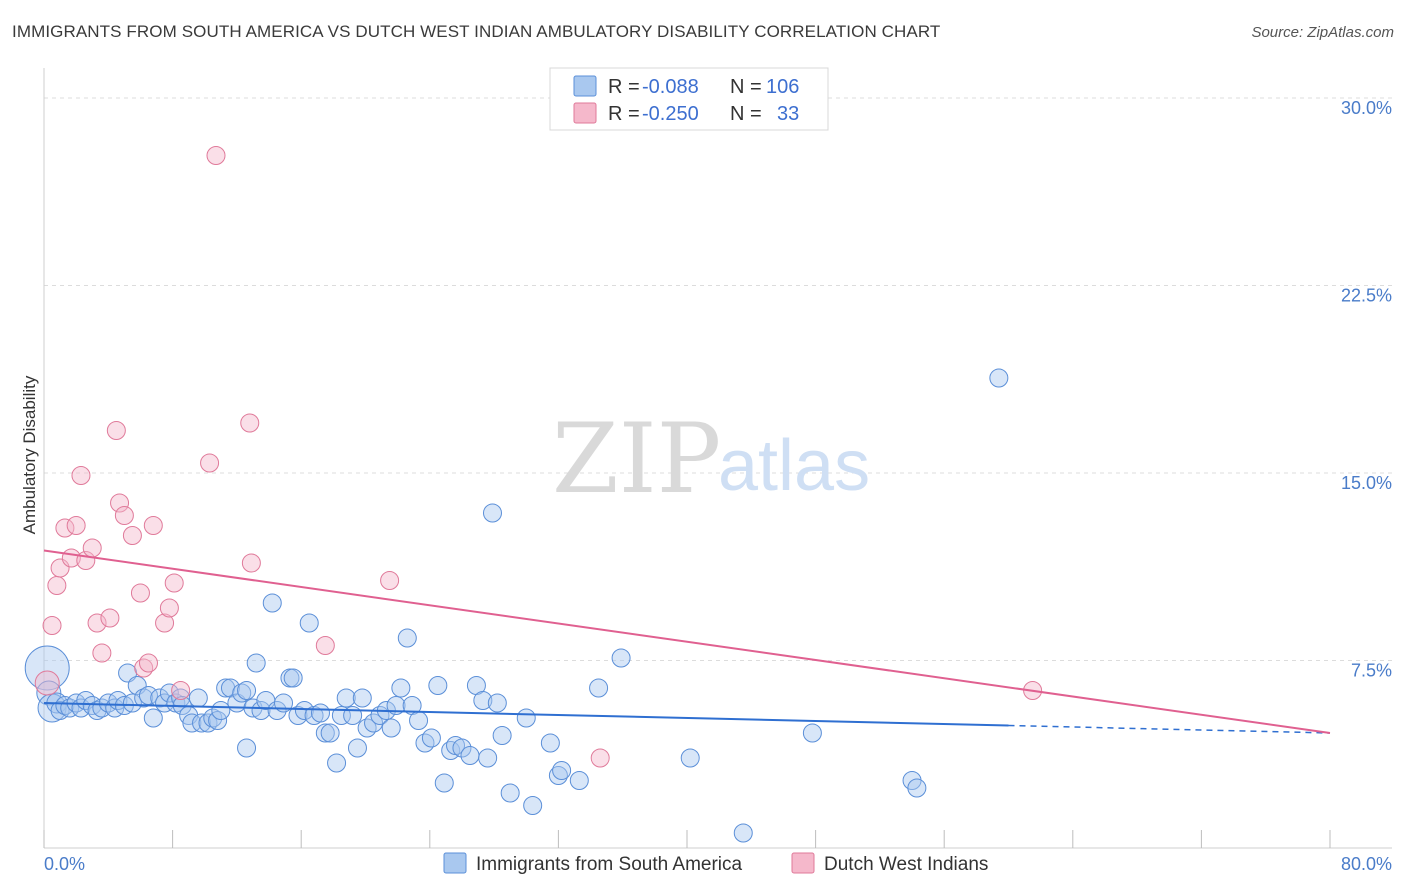 This screenshot has width=1406, height=892. I want to click on legend-swatch-blue, so click(585, 86).